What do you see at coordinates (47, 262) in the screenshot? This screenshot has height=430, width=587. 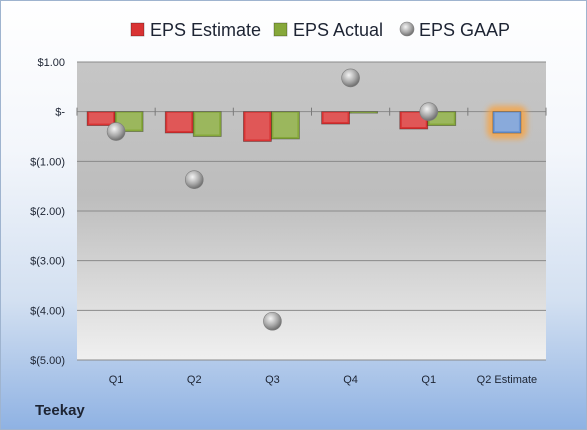 I see `y-tick-label: $(3.00)` at bounding box center [47, 262].